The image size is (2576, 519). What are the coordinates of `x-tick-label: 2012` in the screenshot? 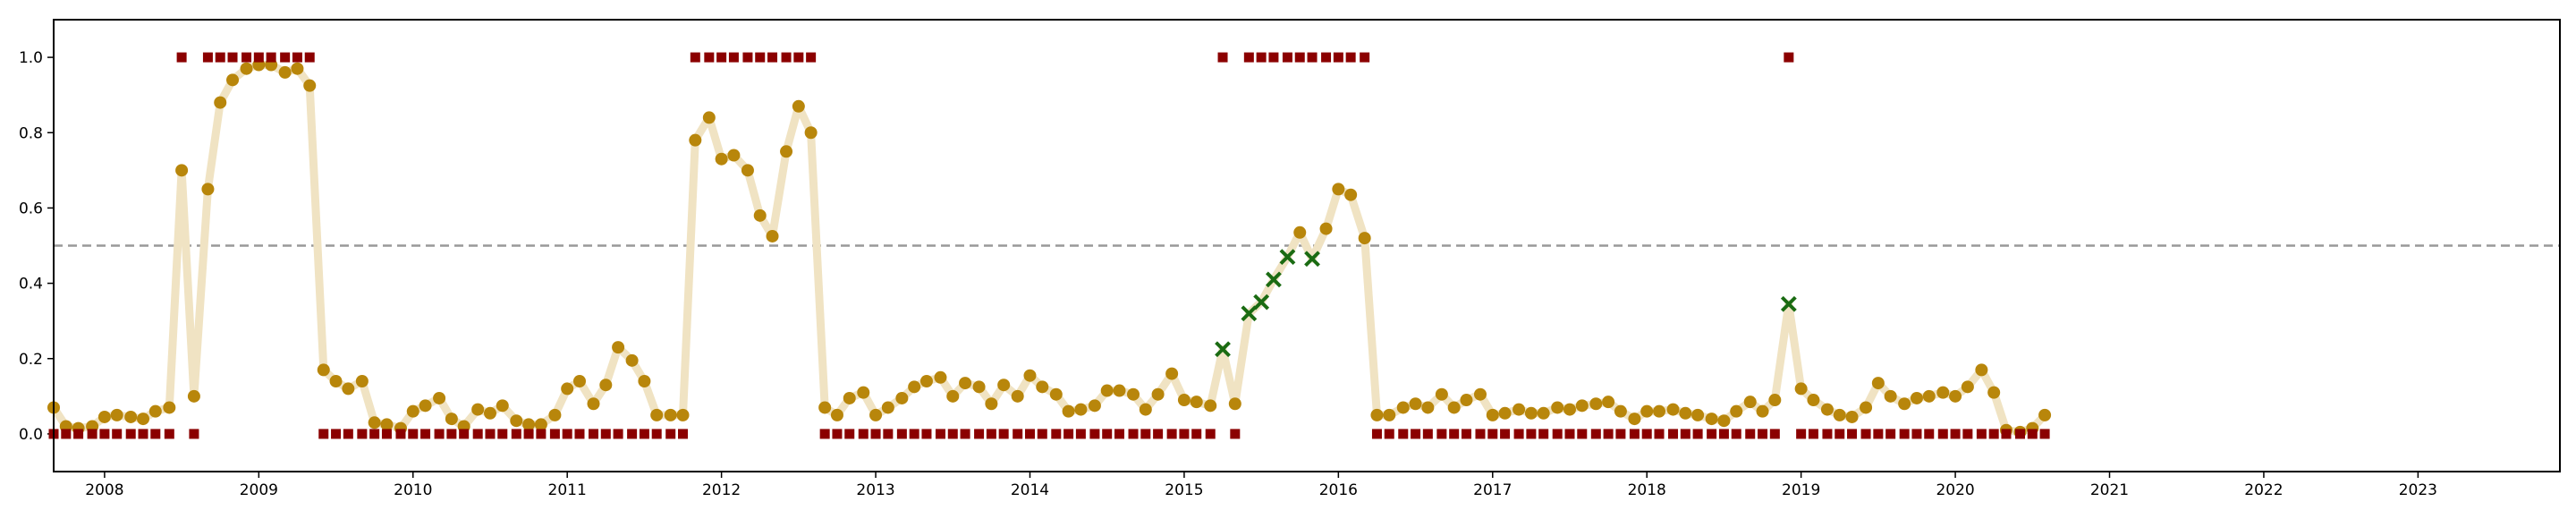 It's located at (721, 490).